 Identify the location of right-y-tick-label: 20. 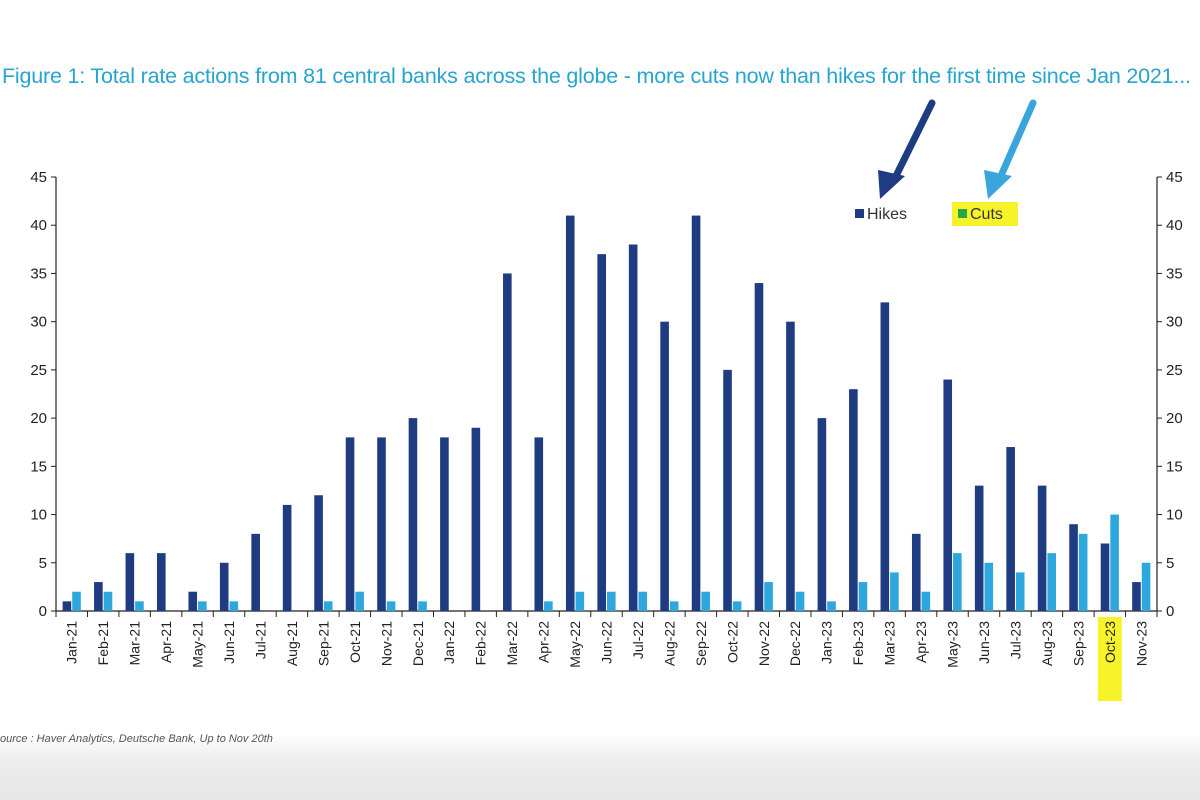
(1174, 418).